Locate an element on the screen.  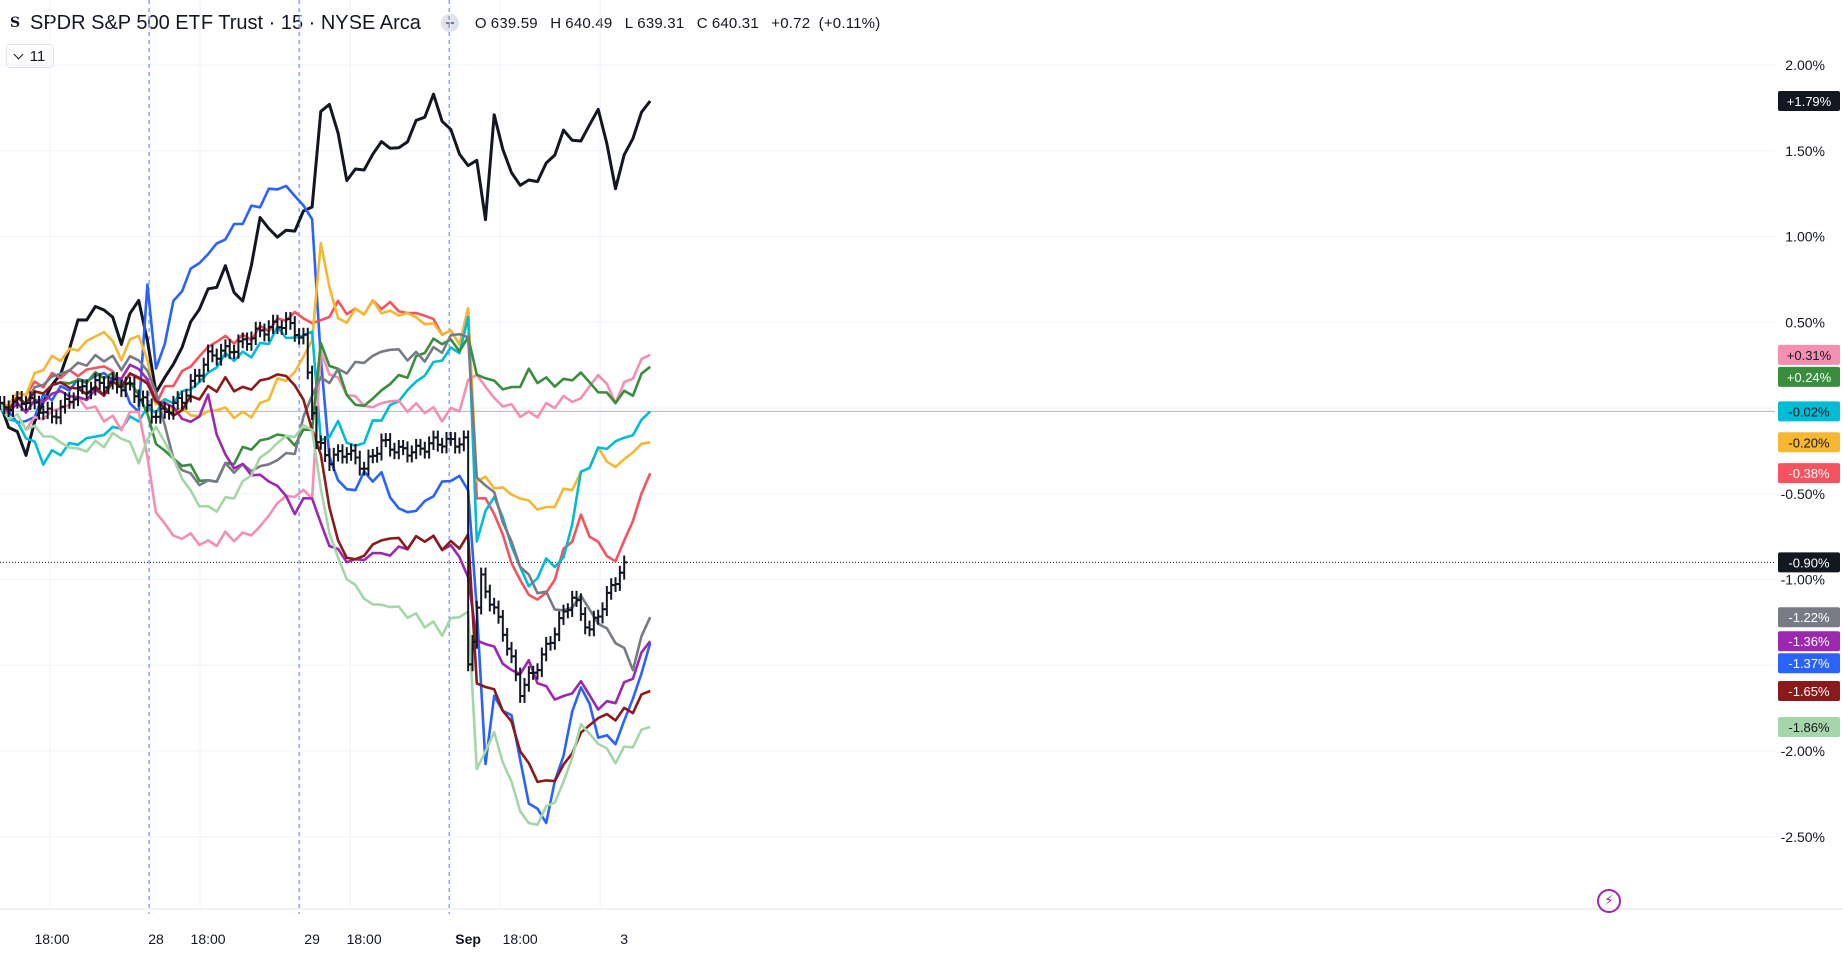
series-value-label: +0.24% is located at coordinates (1809, 377).